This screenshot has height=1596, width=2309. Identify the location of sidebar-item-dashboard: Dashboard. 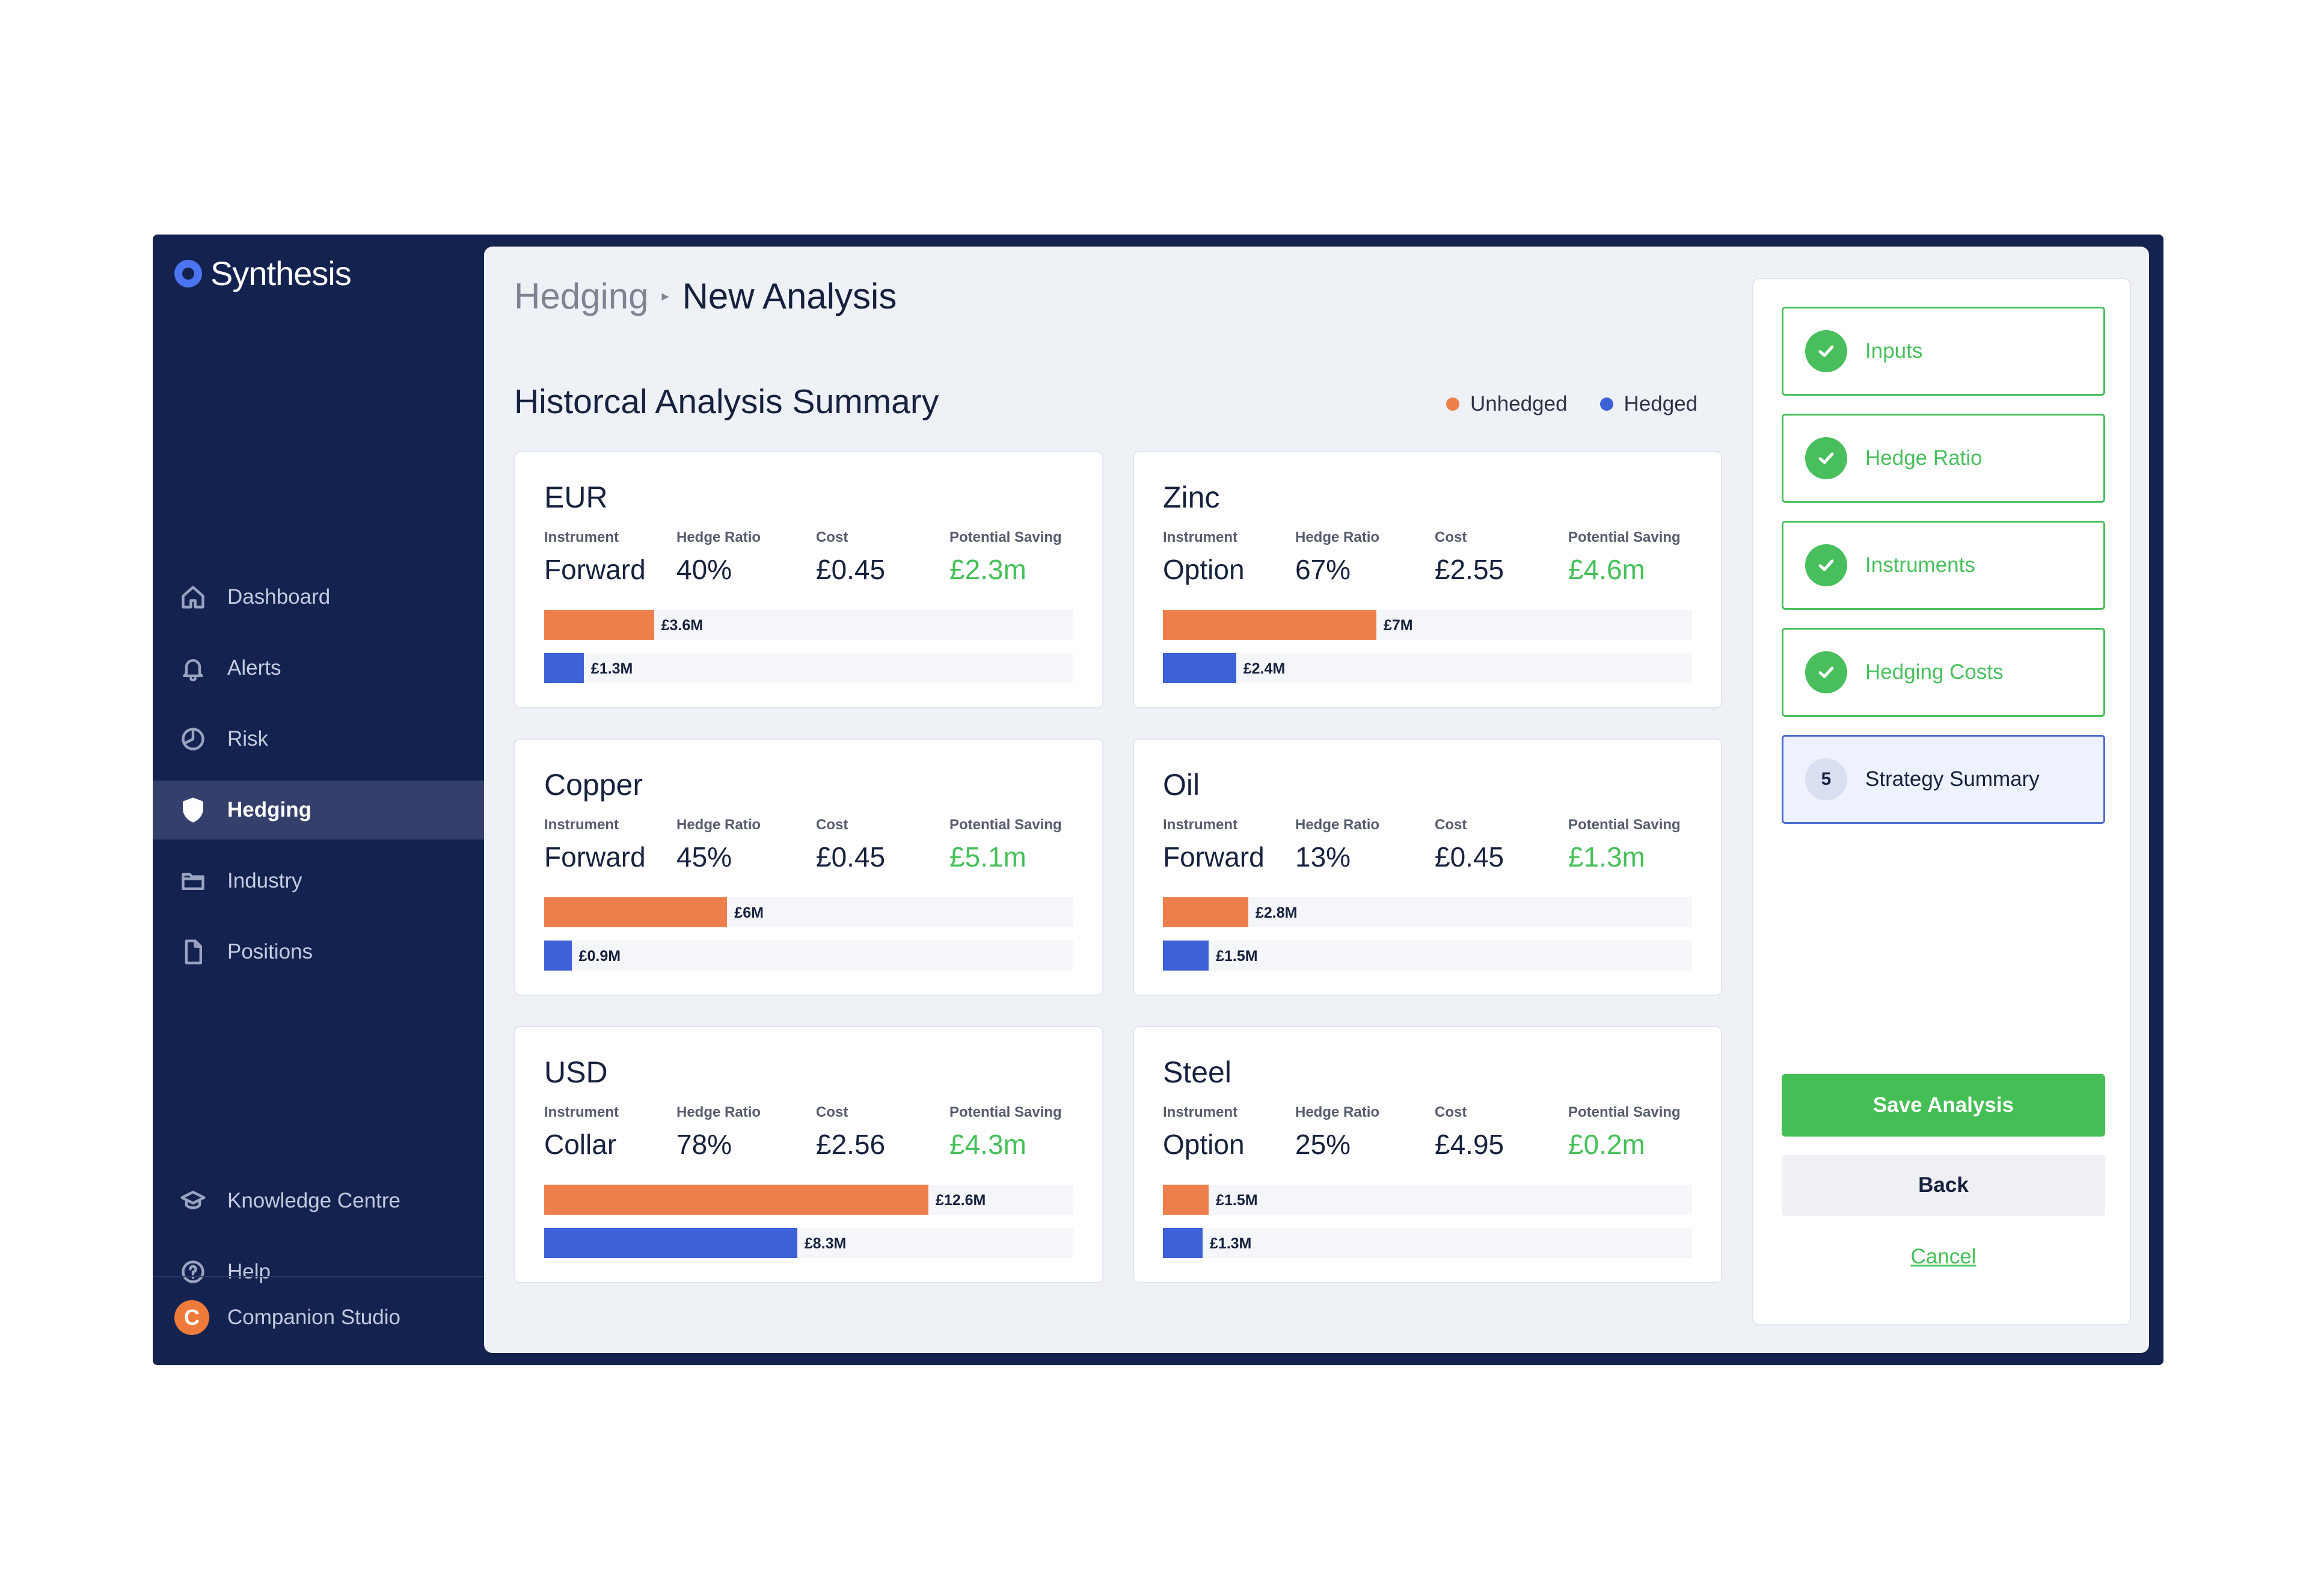
(319, 597).